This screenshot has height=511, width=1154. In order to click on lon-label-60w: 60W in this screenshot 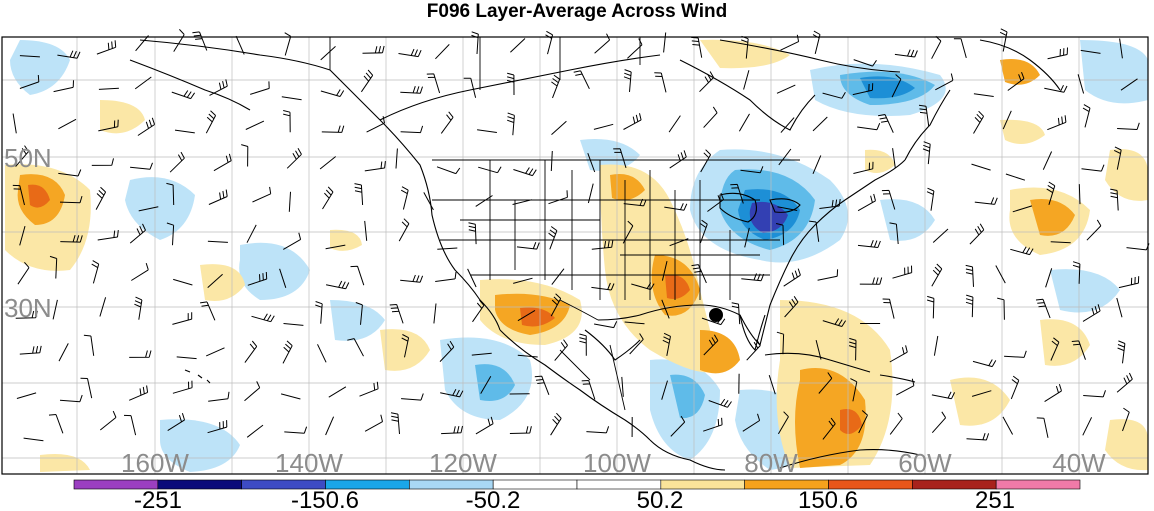, I will do `click(925, 463)`.